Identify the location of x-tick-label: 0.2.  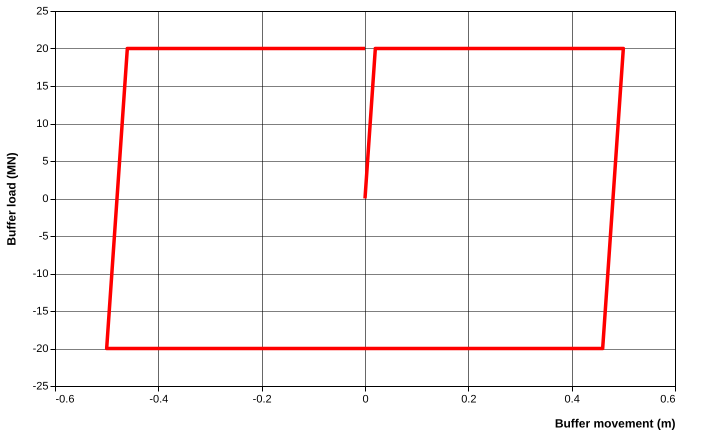
(468, 400).